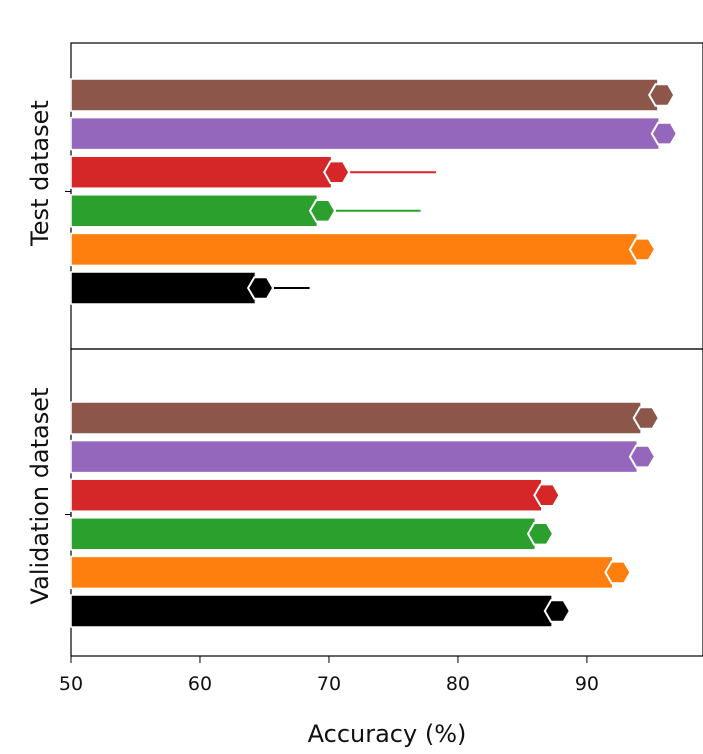 The image size is (703, 754). Describe the element at coordinates (200, 684) in the screenshot. I see `x-tick-label: 60` at that location.